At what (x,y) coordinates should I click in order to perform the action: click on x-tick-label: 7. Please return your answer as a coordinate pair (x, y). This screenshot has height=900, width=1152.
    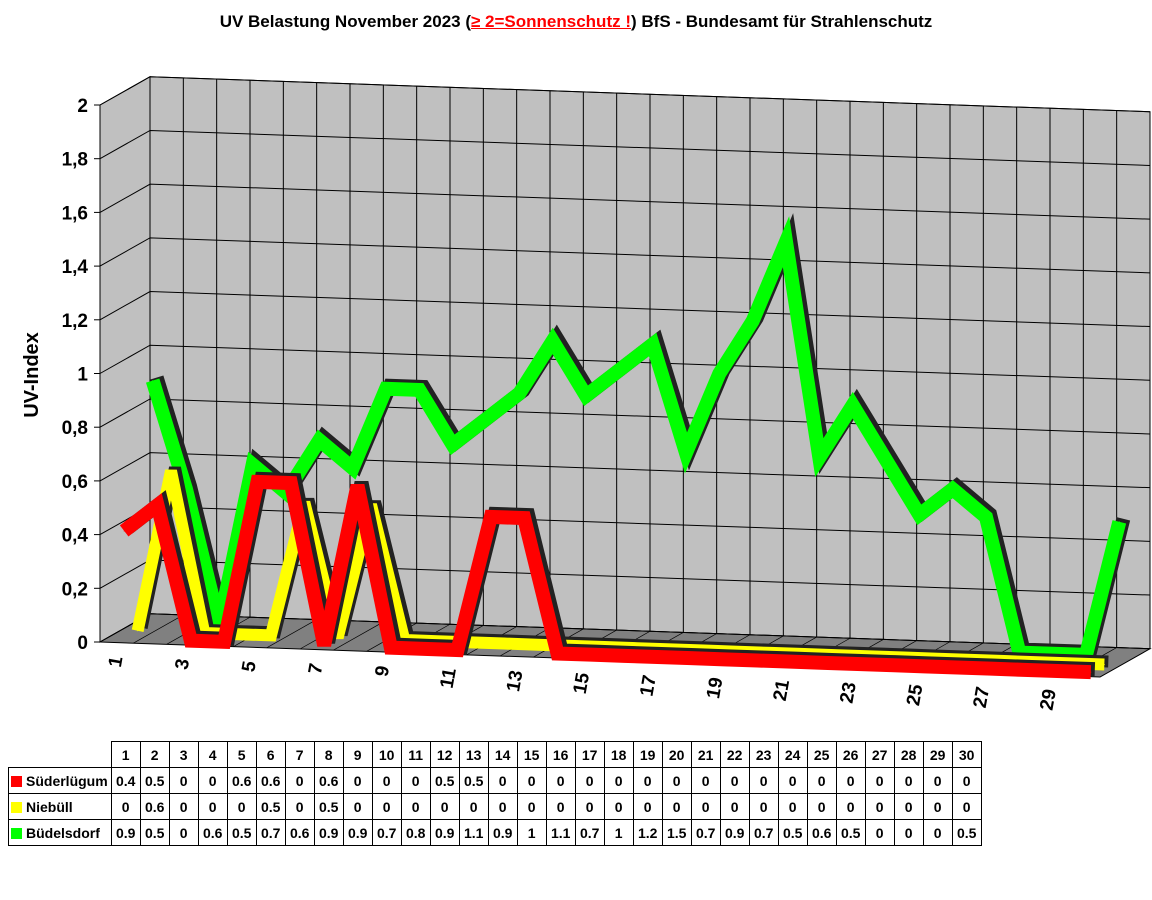
    Looking at the image, I should click on (316, 669).